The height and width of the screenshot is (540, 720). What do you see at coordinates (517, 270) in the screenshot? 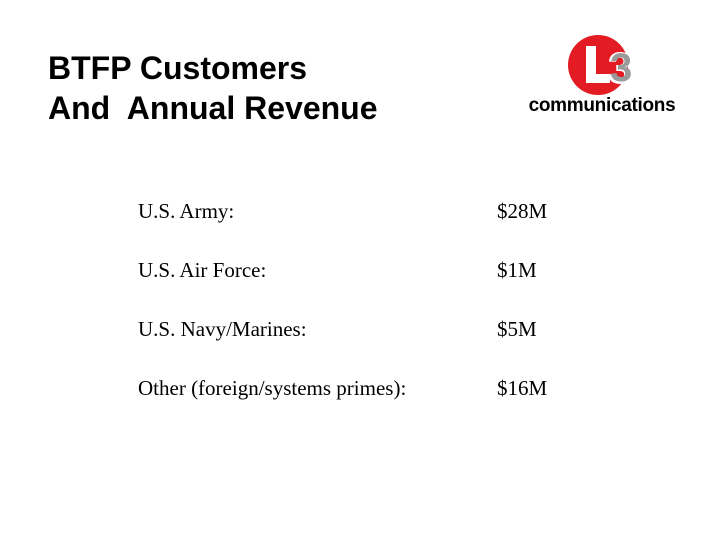
I see `annual-revenue-value: $1M` at bounding box center [517, 270].